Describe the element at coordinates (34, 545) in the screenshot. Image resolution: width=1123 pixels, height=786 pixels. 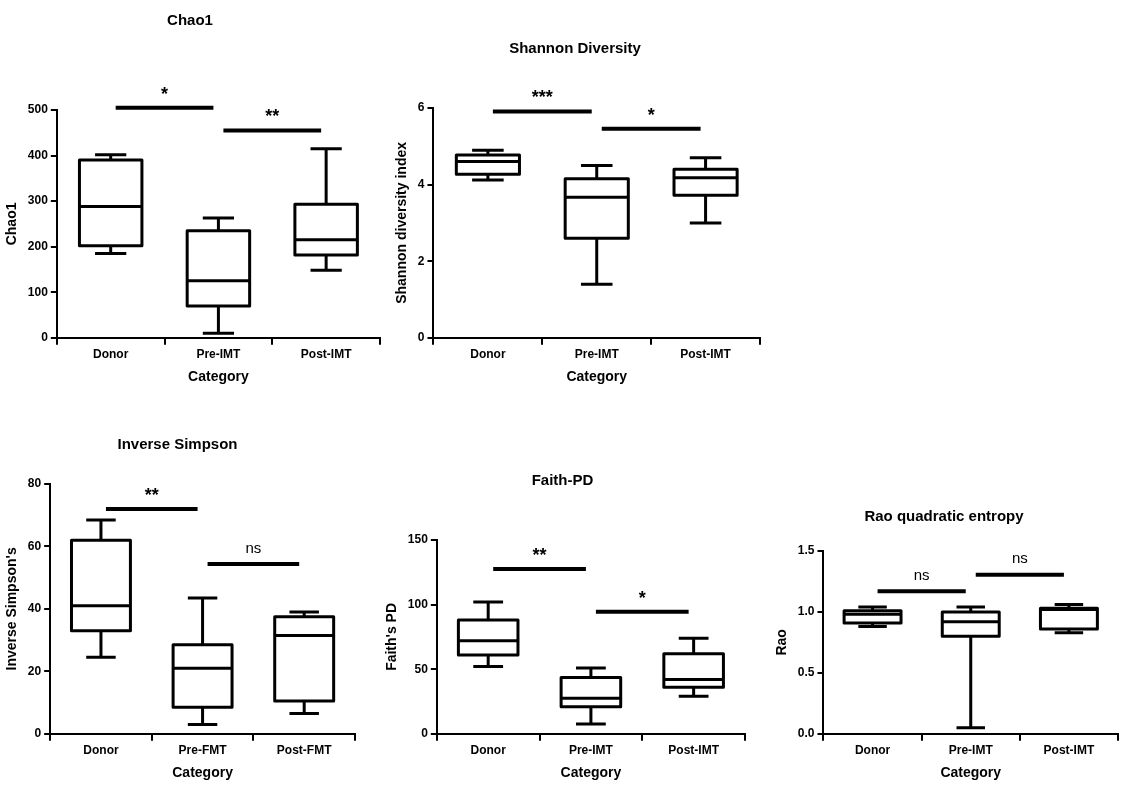
I see `y-tick-label: 60` at that location.